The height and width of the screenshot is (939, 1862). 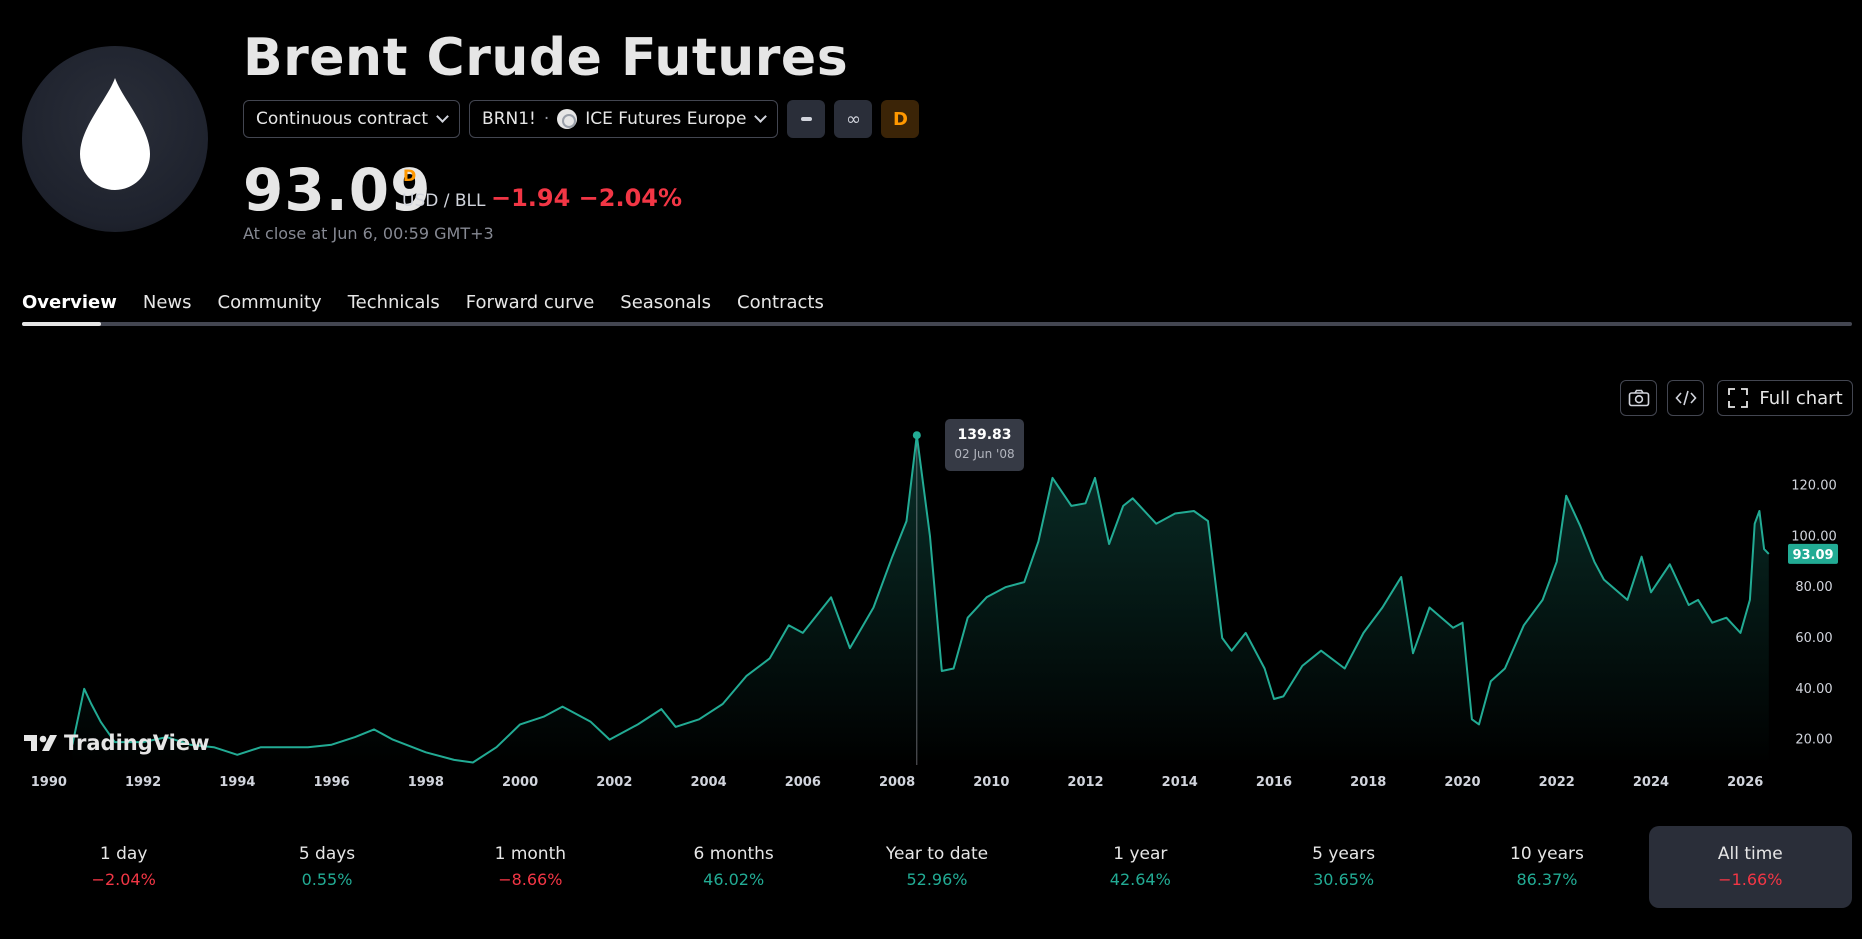 What do you see at coordinates (853, 119) in the screenshot?
I see `infinity-button: ∞` at bounding box center [853, 119].